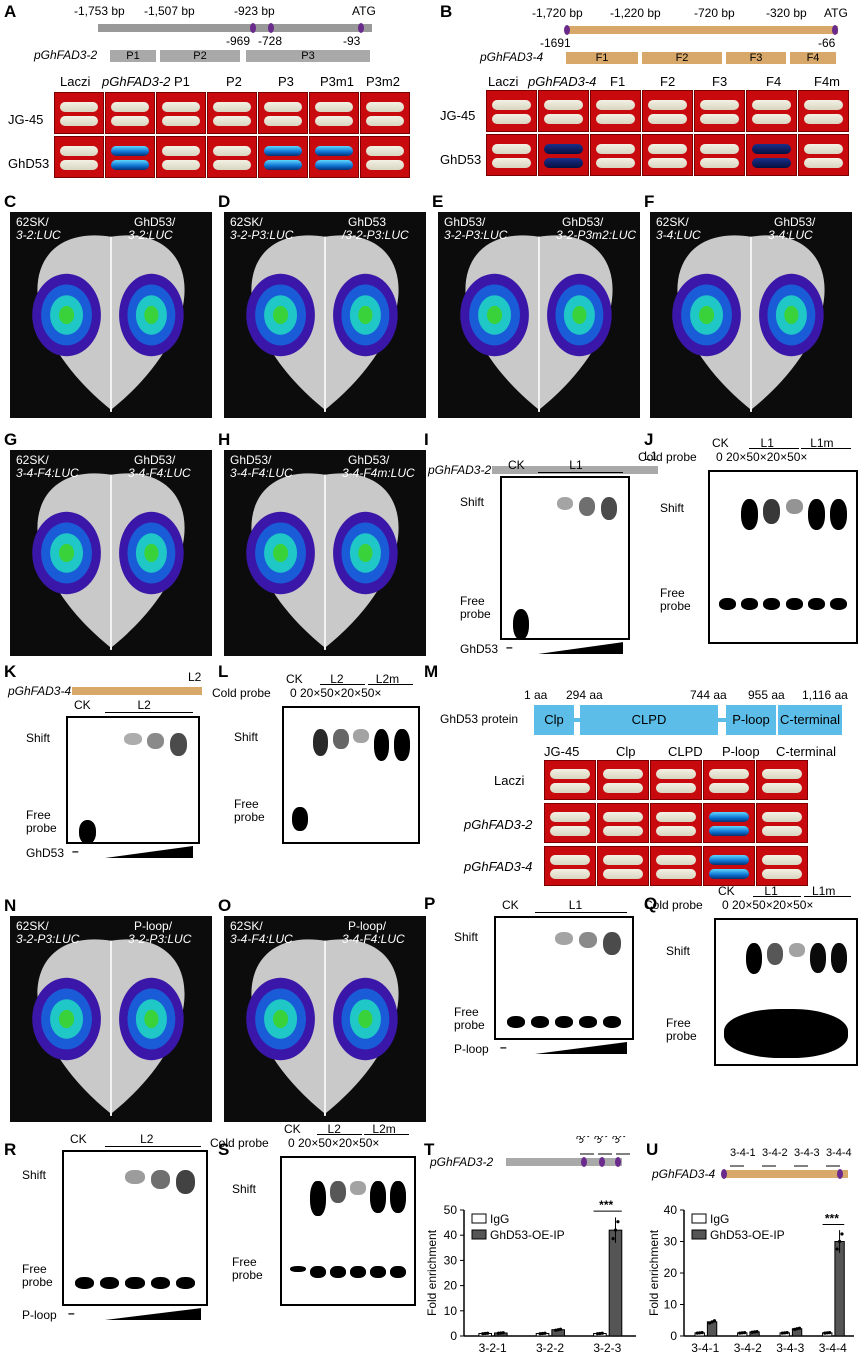 The image size is (860, 1360). What do you see at coordinates (367, 926) in the screenshot?
I see `leaf-label-o-right1: P-loop/` at bounding box center [367, 926].